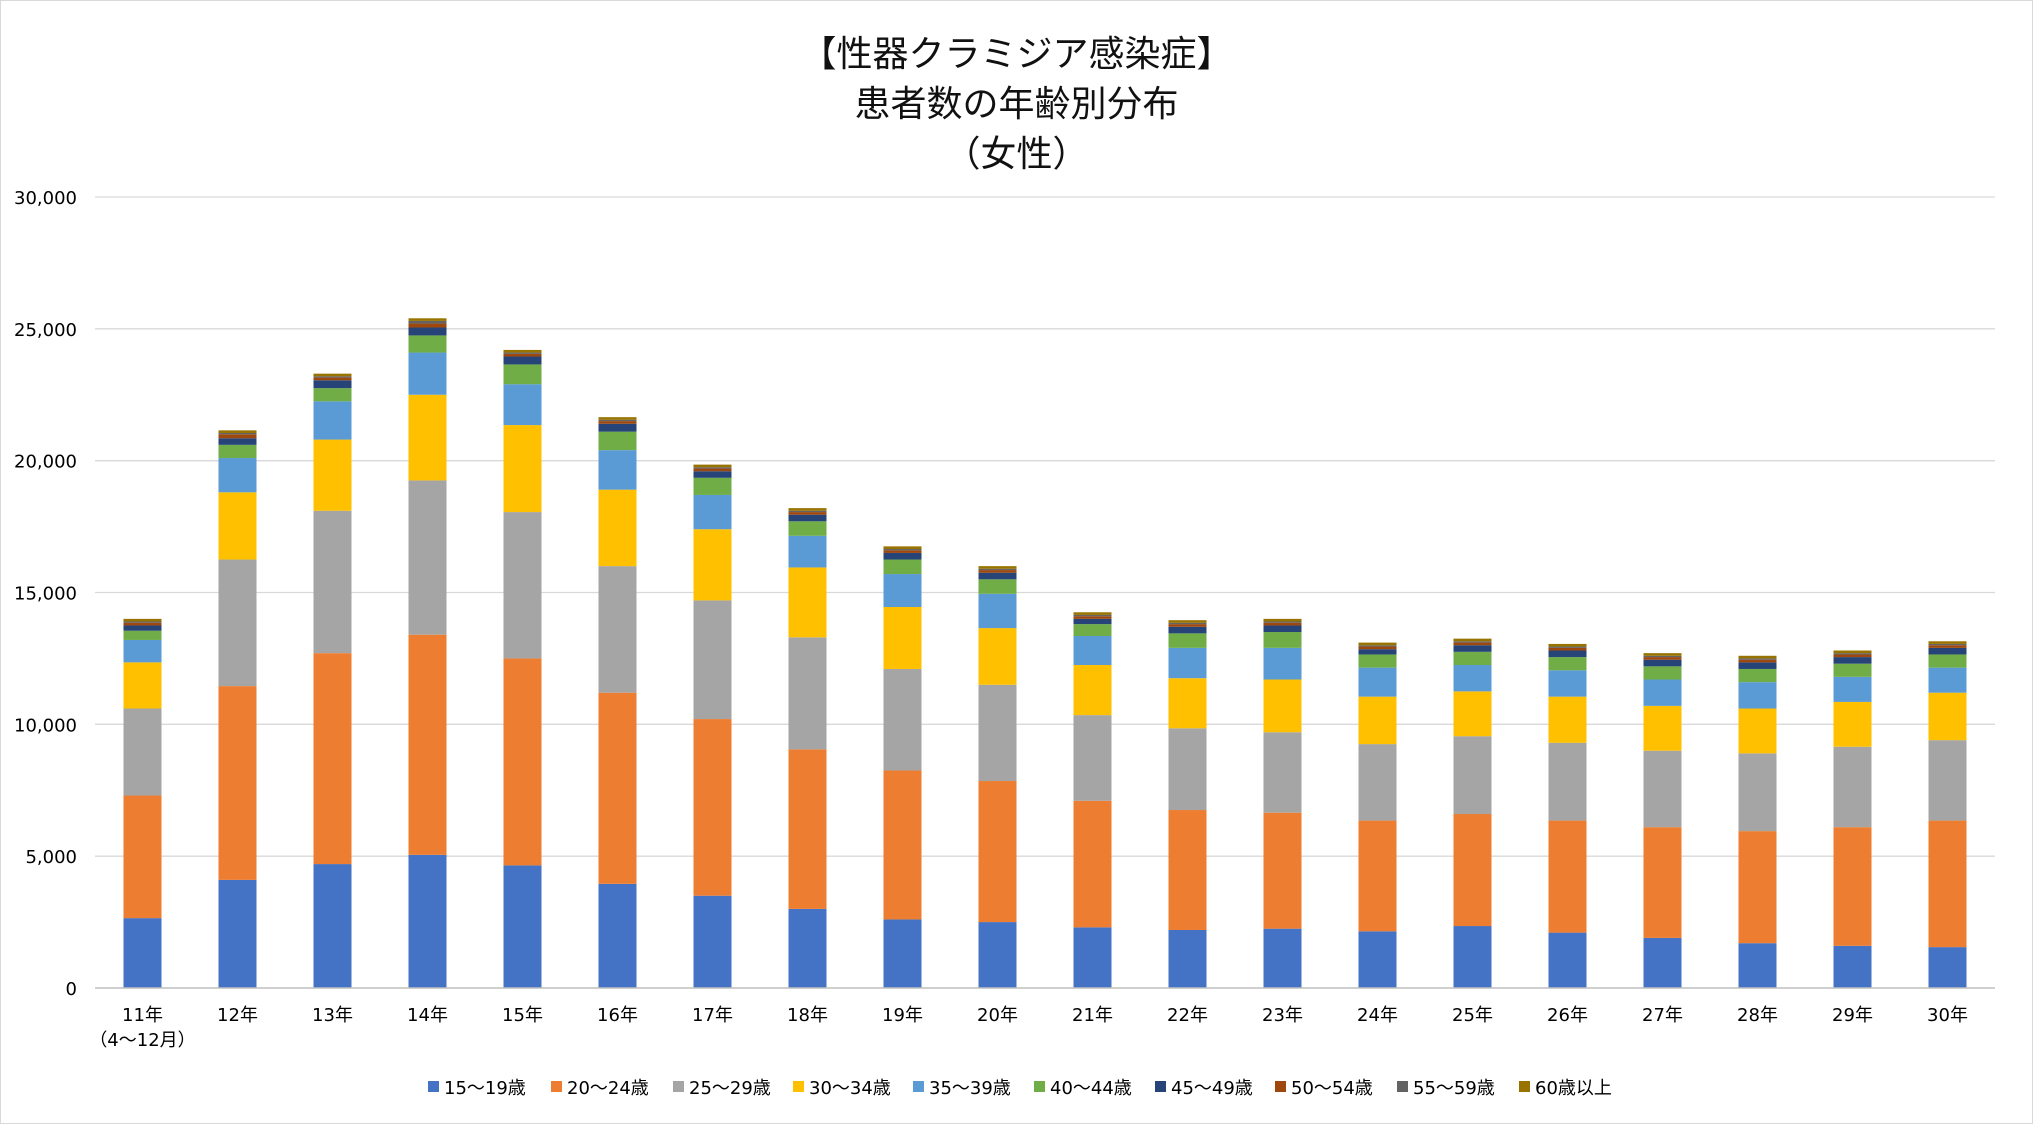 Image resolution: width=2033 pixels, height=1124 pixels. Describe the element at coordinates (1016, 54) in the screenshot. I see `chart-title-line-1: 【性器クラミジア感染症】` at that location.